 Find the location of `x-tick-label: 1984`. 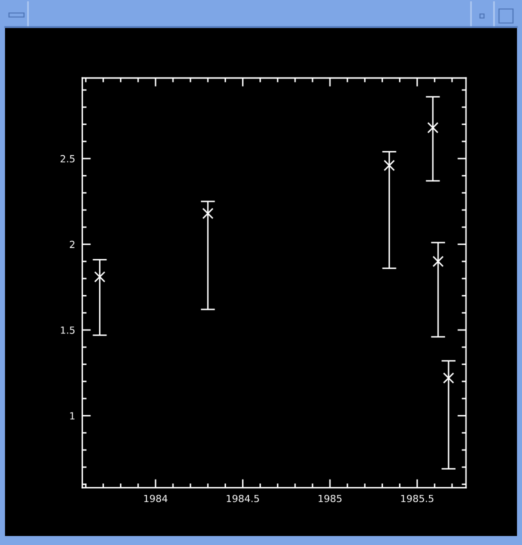

x-tick-label: 1984 is located at coordinates (156, 498).